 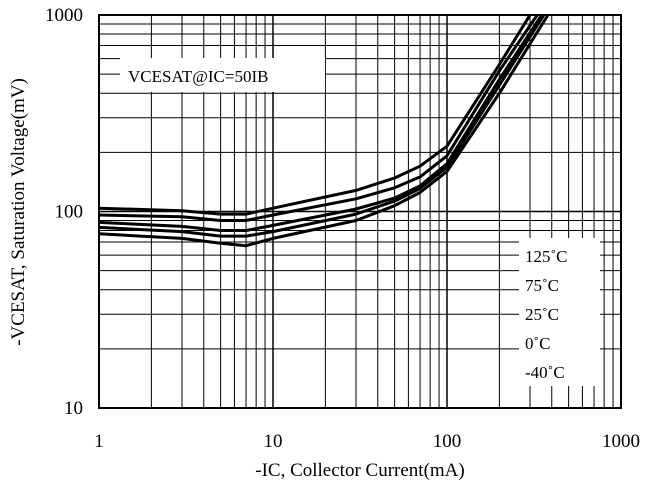 What do you see at coordinates (621, 441) in the screenshot?
I see `x-tick-label: 1000` at bounding box center [621, 441].